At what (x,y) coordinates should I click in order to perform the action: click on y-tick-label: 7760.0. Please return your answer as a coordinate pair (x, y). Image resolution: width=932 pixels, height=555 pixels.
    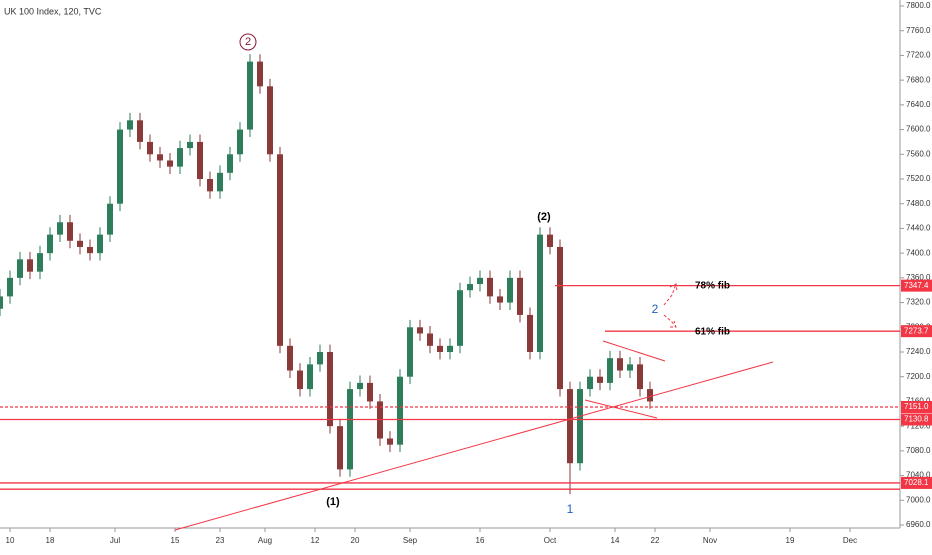
    Looking at the image, I should click on (918, 30).